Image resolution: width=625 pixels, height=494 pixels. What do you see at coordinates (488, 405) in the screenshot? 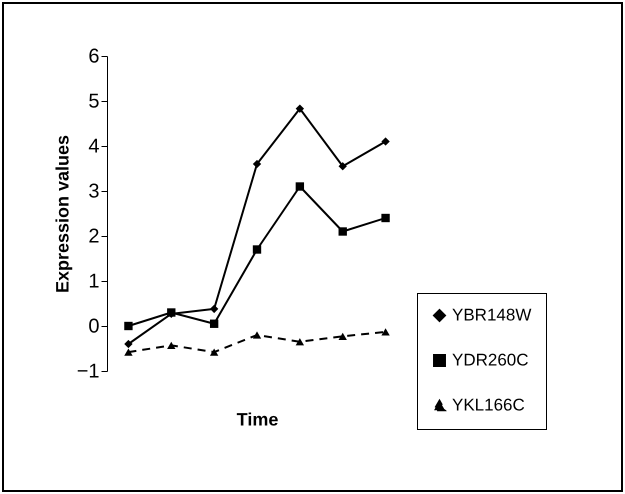
I see `legend-label: YKL166C` at bounding box center [488, 405].